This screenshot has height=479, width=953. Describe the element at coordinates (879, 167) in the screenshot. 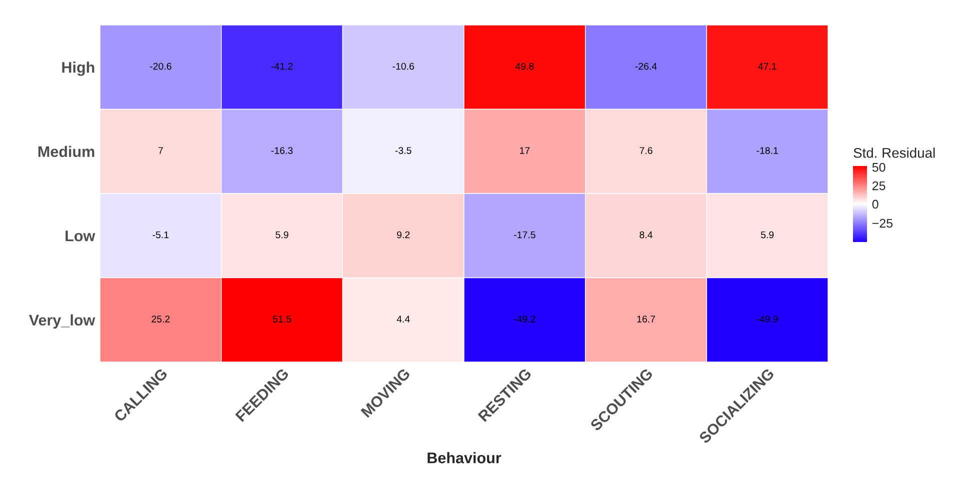

I see `color-bar-label: 50` at that location.